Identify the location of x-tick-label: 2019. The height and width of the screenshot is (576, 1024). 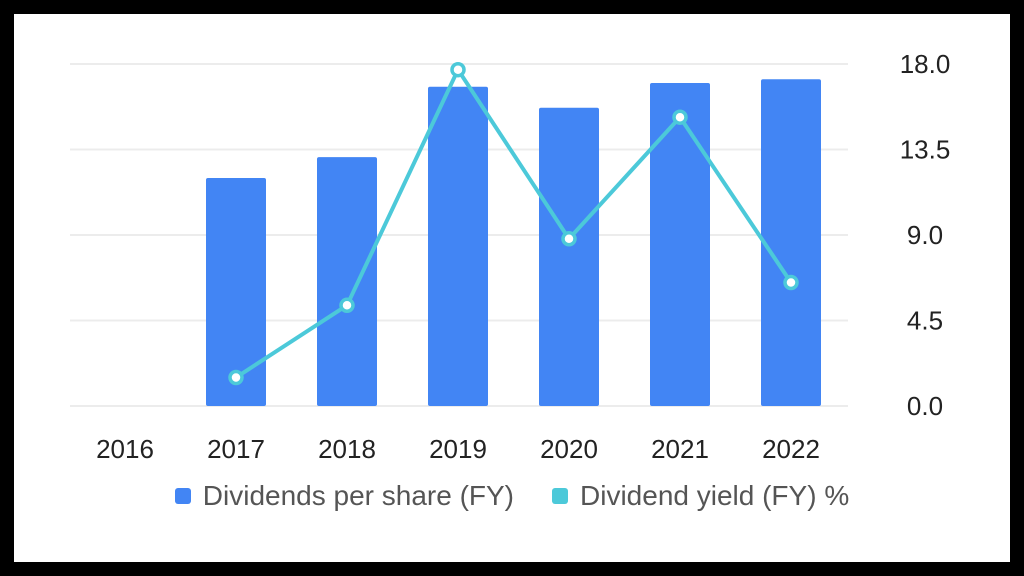
(458, 449).